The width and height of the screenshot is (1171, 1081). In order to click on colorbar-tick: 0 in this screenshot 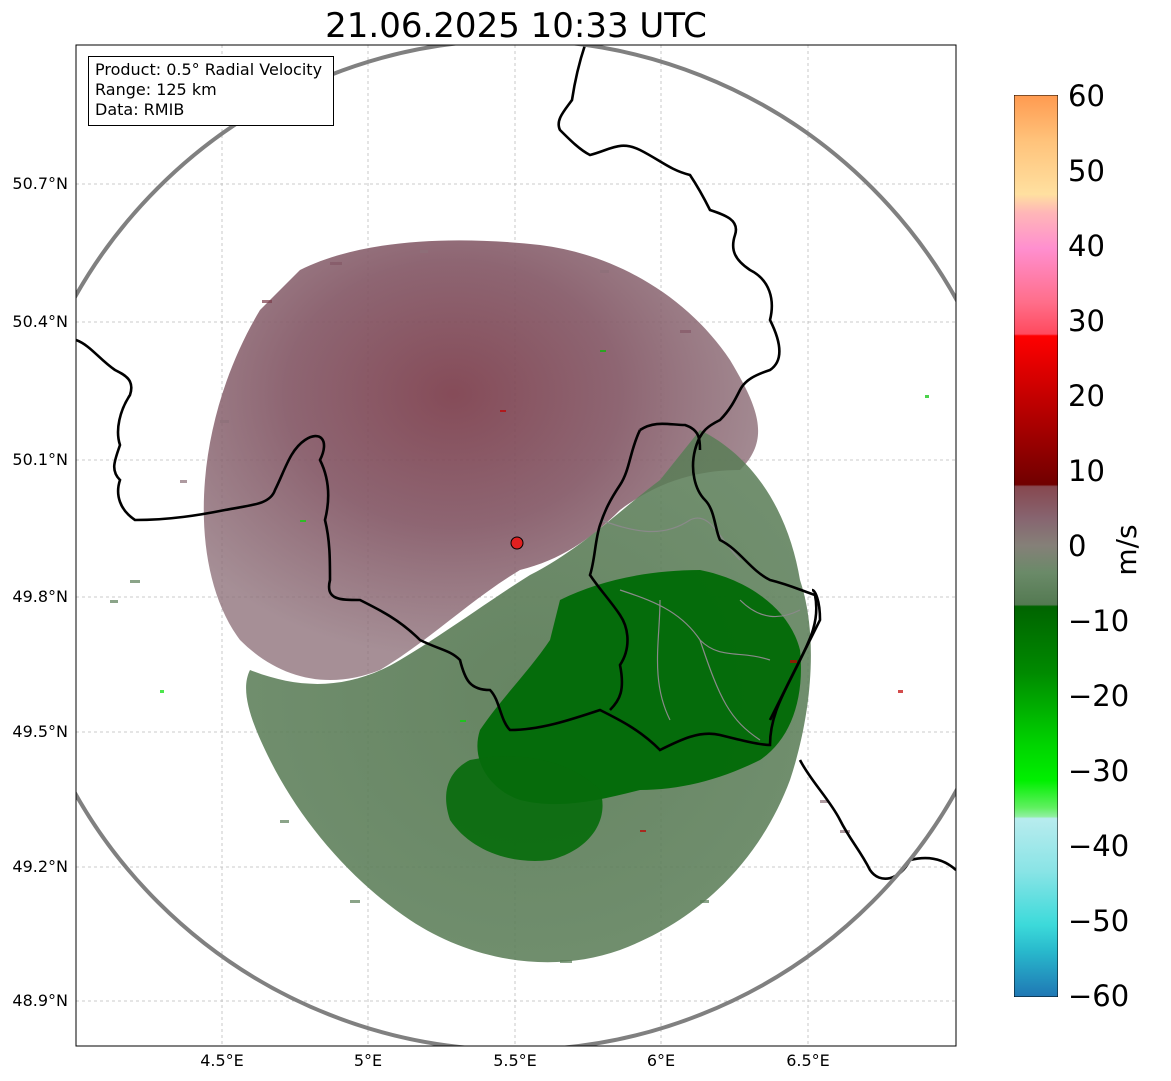, I will do `click(1077, 546)`.